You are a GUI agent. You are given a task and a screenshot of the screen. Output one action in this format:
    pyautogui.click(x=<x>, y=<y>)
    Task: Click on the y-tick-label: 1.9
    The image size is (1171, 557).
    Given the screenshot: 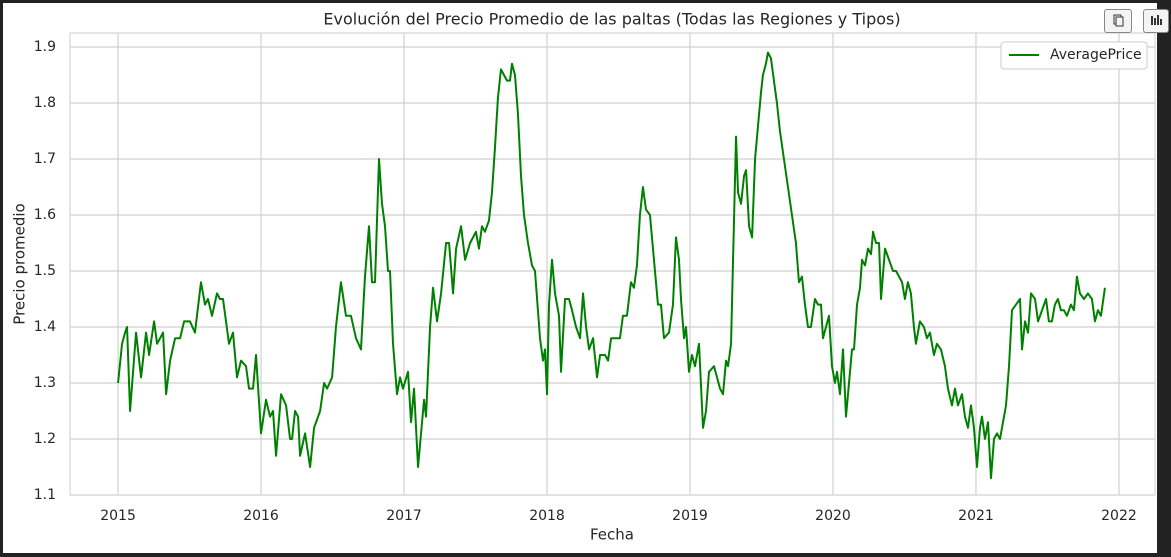 What is the action you would take?
    pyautogui.click(x=45, y=47)
    